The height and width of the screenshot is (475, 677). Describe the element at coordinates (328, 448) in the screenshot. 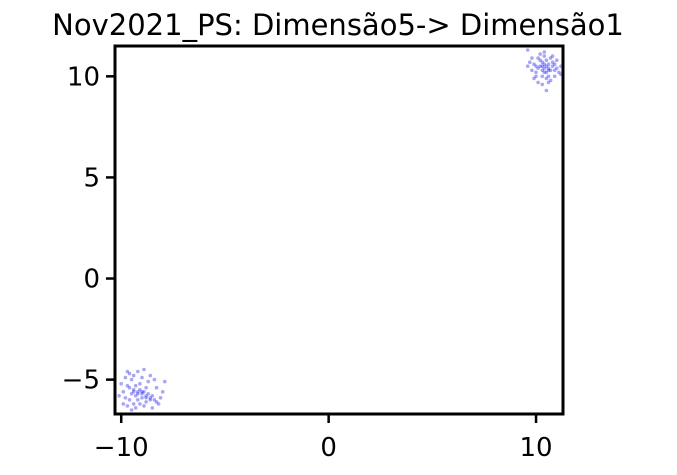

I see `x-tick-label: 0` at that location.